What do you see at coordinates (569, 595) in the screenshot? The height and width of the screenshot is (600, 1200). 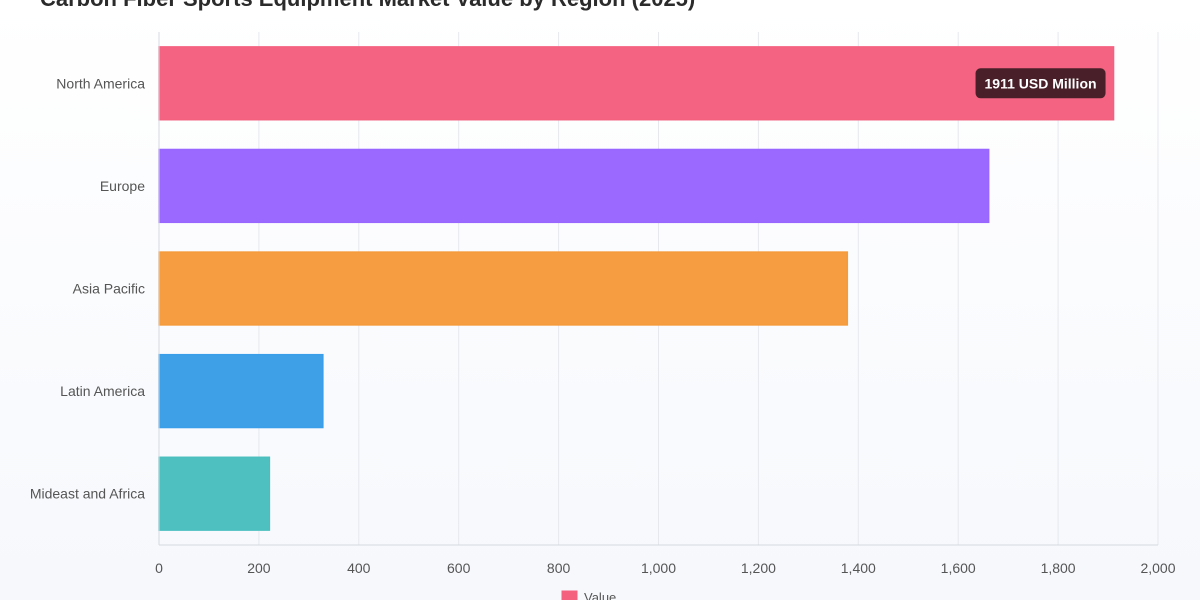 I see `legend-swatch-value` at bounding box center [569, 595].